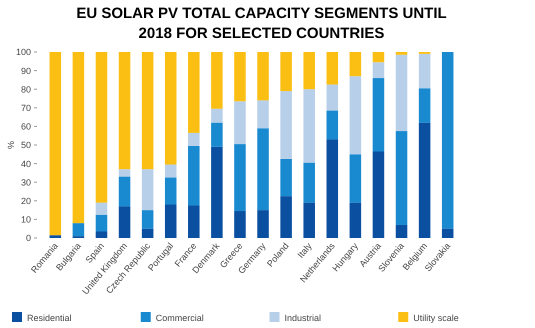 The image size is (535, 328). I want to click on y-tick-label: 30, so click(25, 182).